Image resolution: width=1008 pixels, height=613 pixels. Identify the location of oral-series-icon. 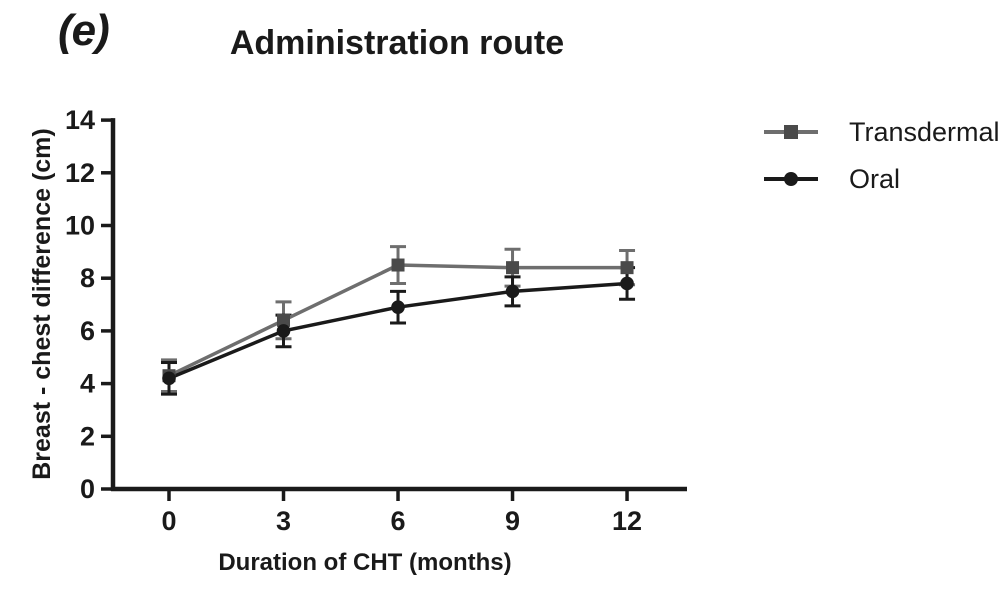
(791, 179).